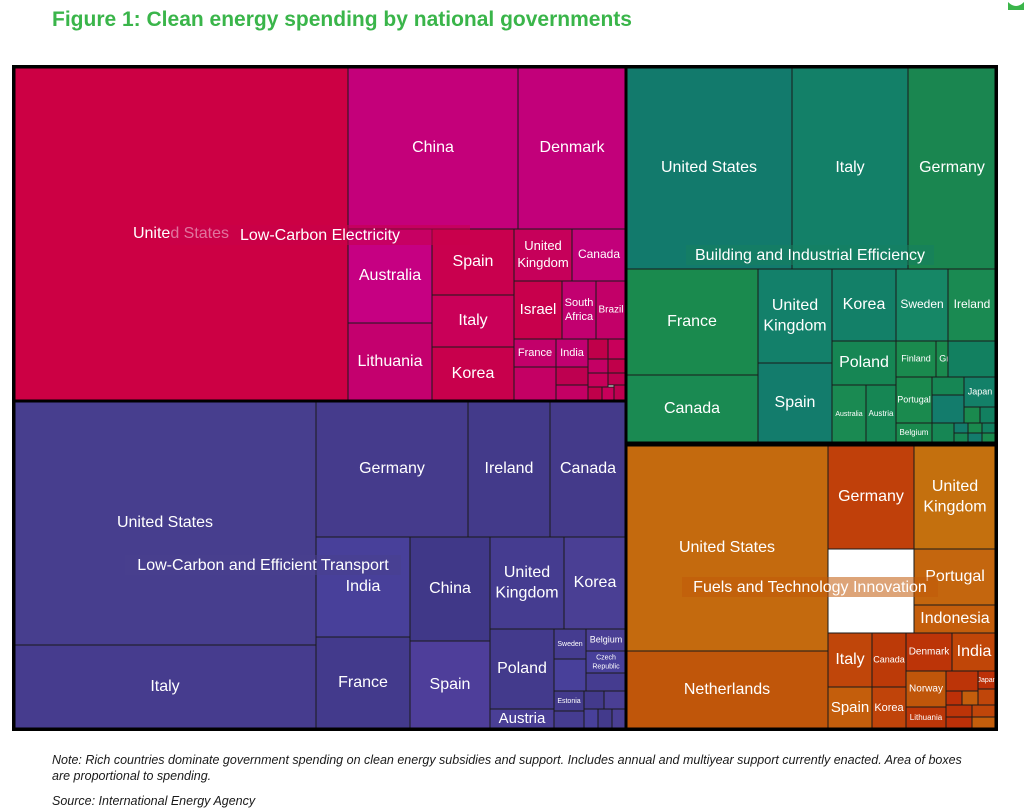 Image resolution: width=1024 pixels, height=812 pixels. What do you see at coordinates (795, 305) in the screenshot?
I see `tile-label-1-4: United` at bounding box center [795, 305].